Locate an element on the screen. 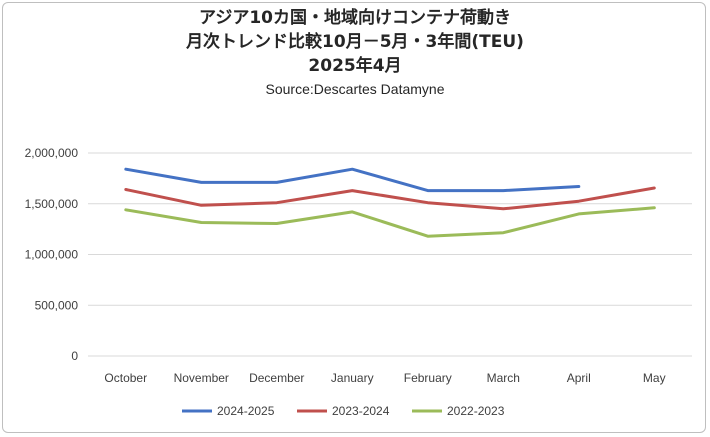 The height and width of the screenshot is (437, 710). chart-subtitle: Source:Descartes Datamyne is located at coordinates (355, 89).